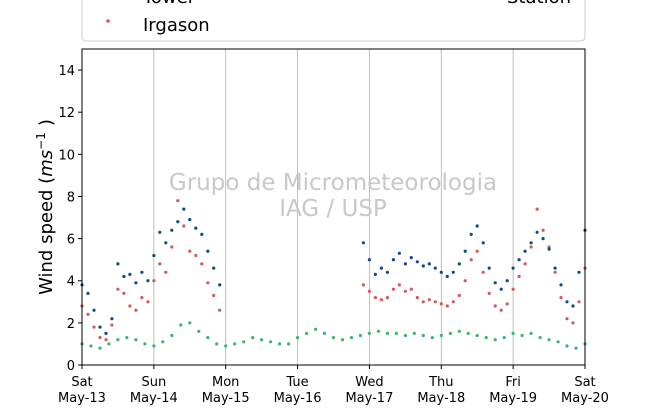 The height and width of the screenshot is (409, 650). I want to click on y-tick-label: 4, so click(71, 282).